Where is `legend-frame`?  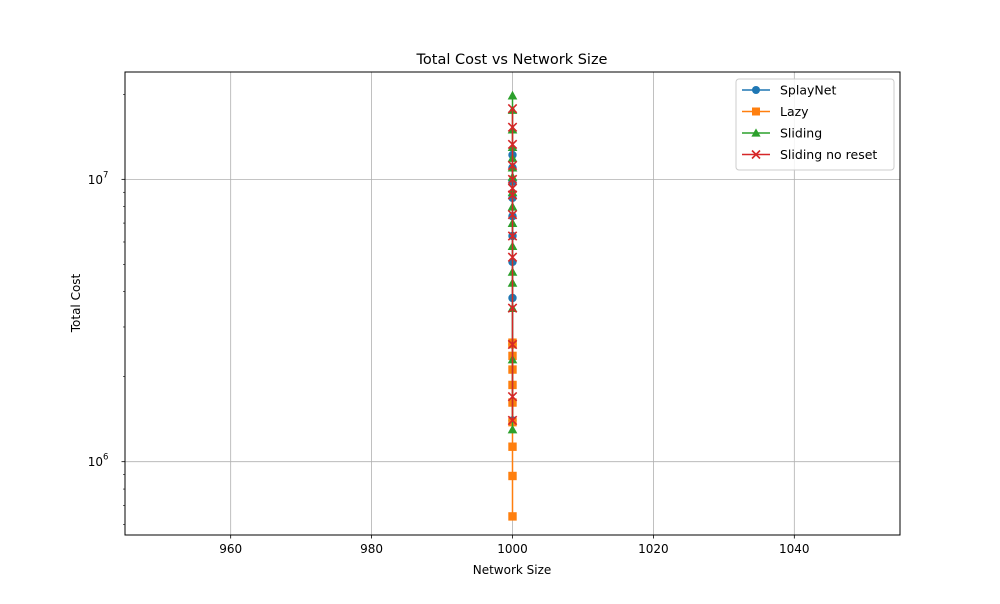
legend-frame is located at coordinates (815, 124).